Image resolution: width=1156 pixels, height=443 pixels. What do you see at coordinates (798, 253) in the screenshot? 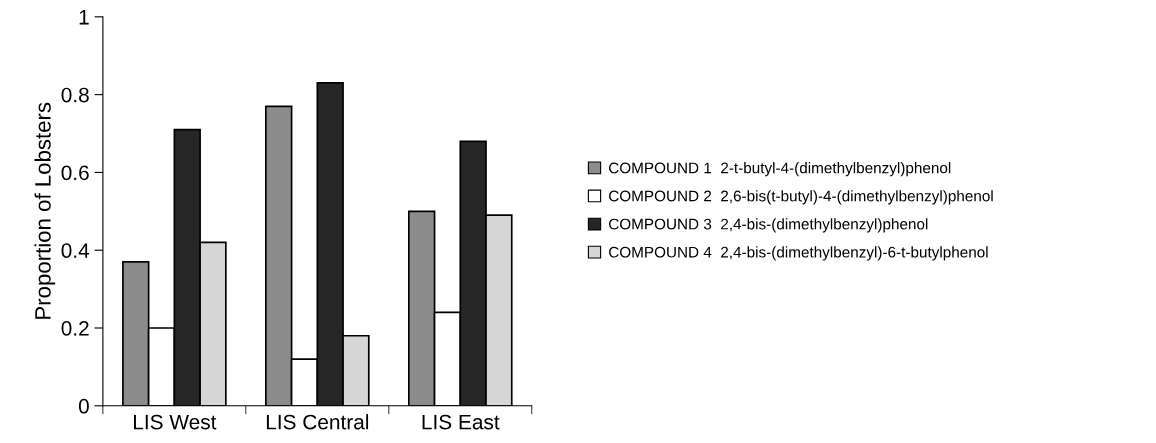
I see `legend-label: COMPOUND 4 2,4-bis-(dimethylbenzyl)-6-t-butylphenol` at bounding box center [798, 253].